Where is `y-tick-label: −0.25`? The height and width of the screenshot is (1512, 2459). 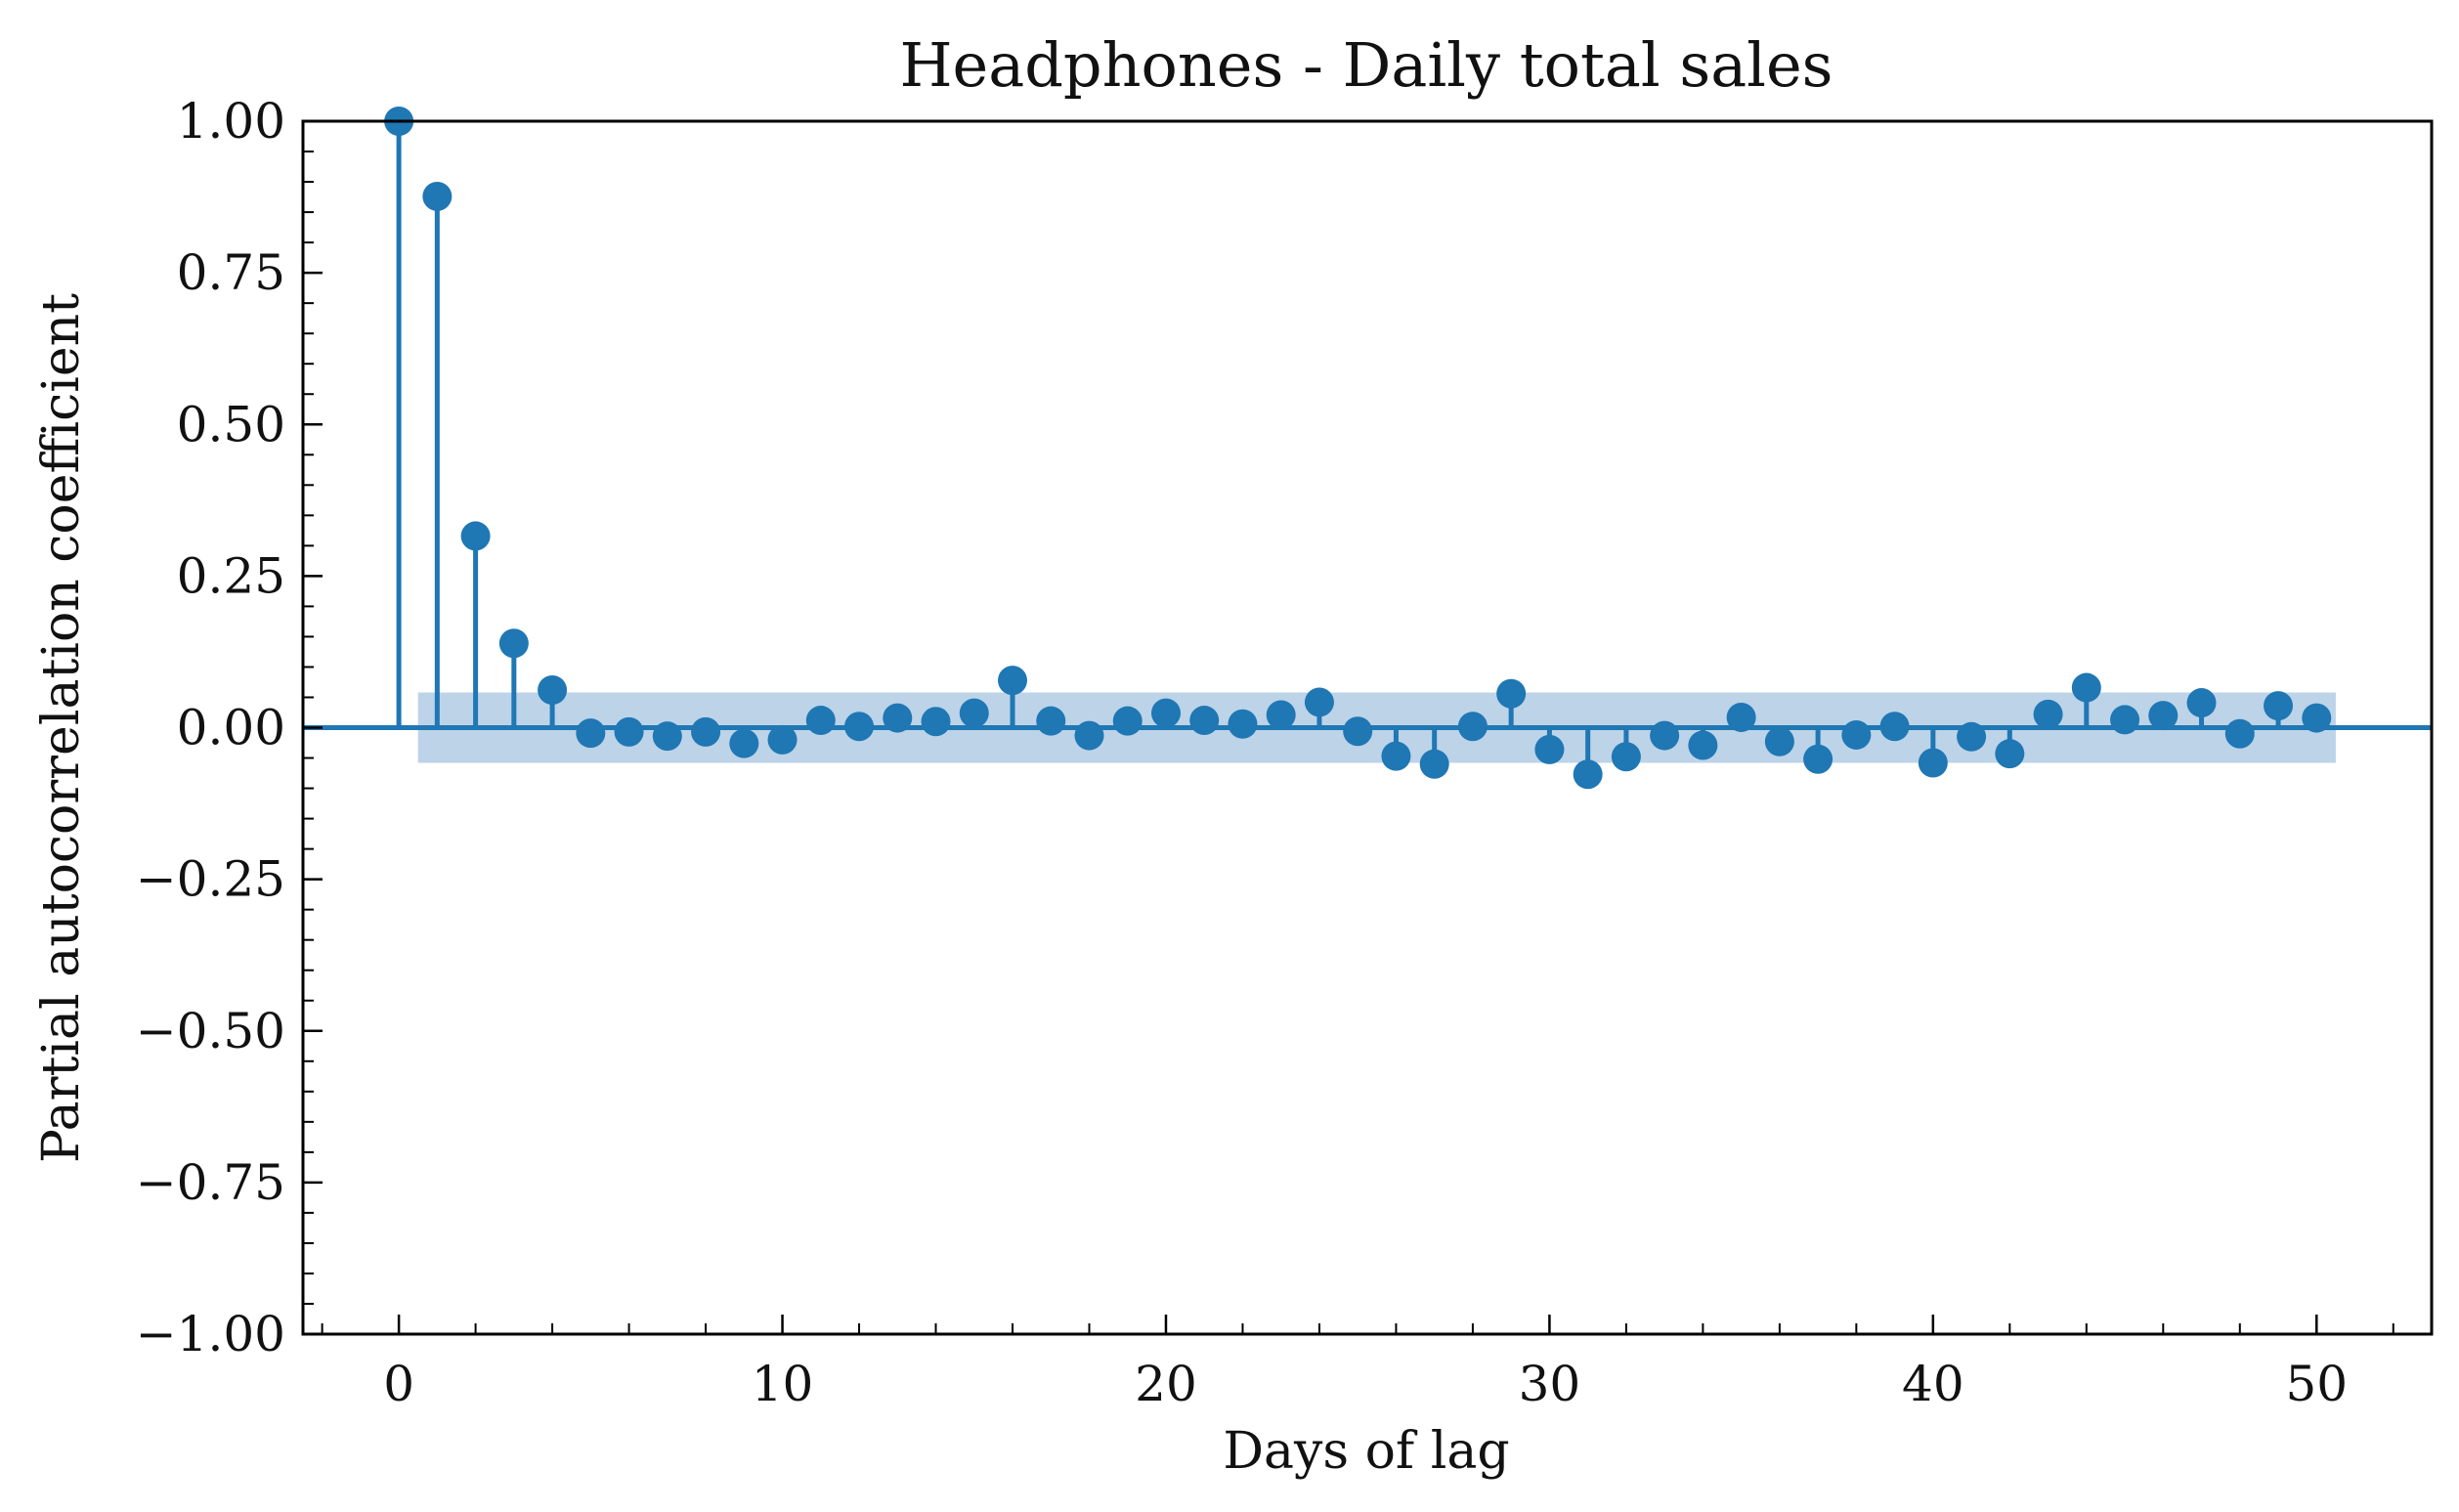
y-tick-label: −0.25 is located at coordinates (210, 879).